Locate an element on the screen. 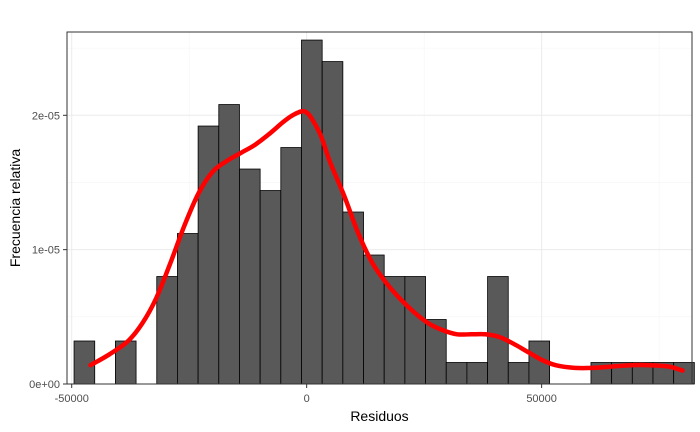 The image size is (700, 432). y-axis-title: Frecuencia relativa is located at coordinates (15, 208).